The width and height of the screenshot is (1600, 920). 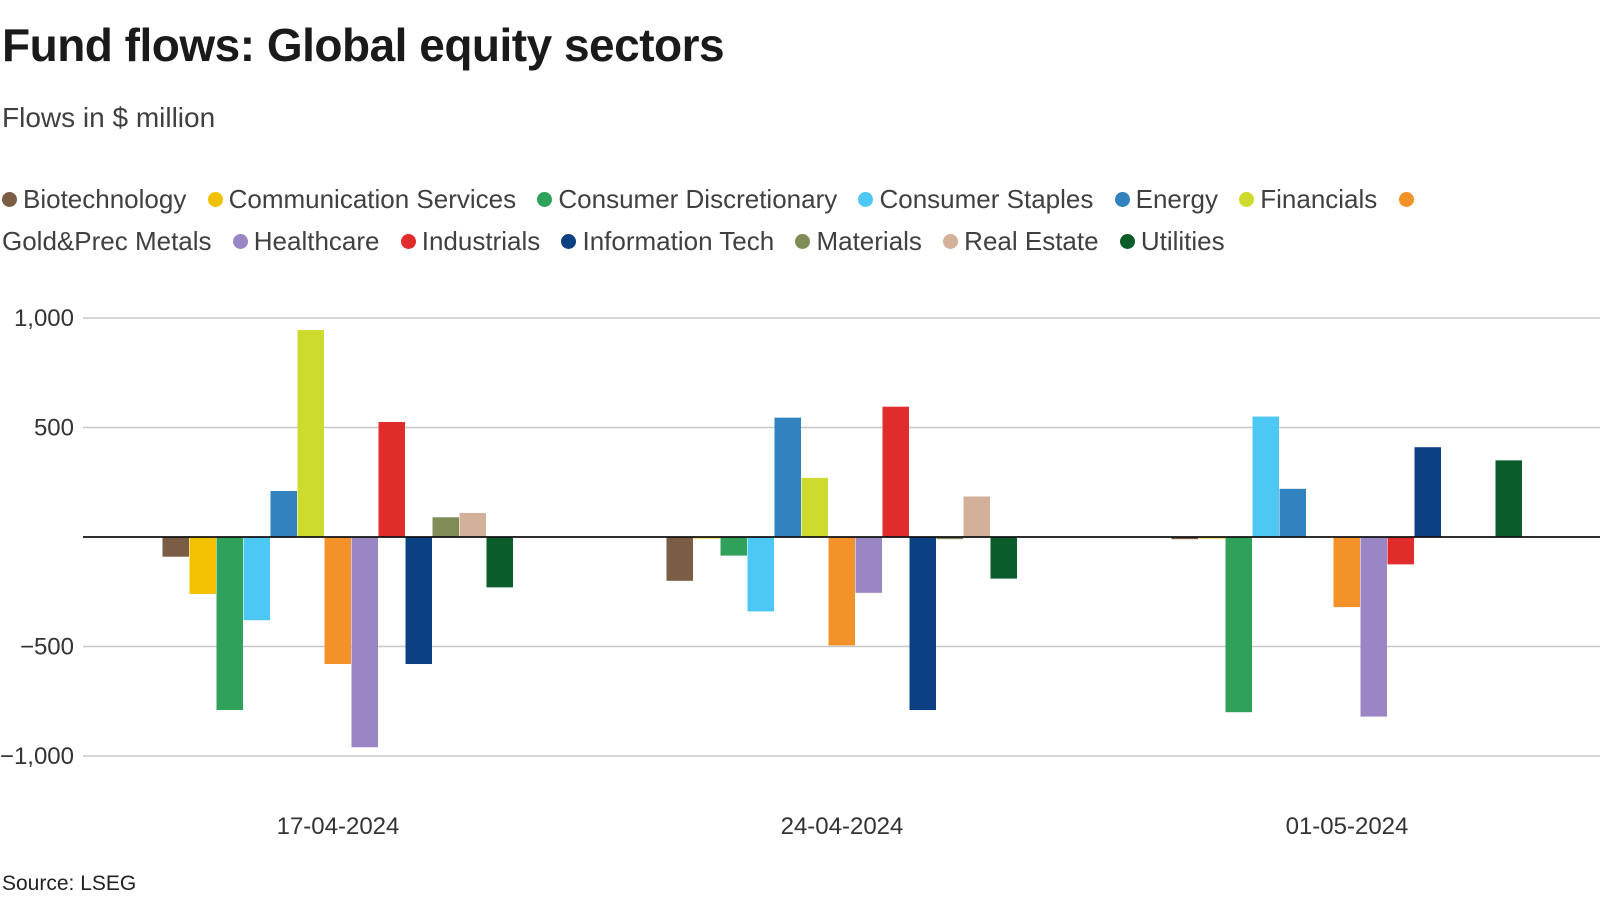 What do you see at coordinates (256, 579) in the screenshot?
I see `bar-consumer-staples-17-04-2024` at bounding box center [256, 579].